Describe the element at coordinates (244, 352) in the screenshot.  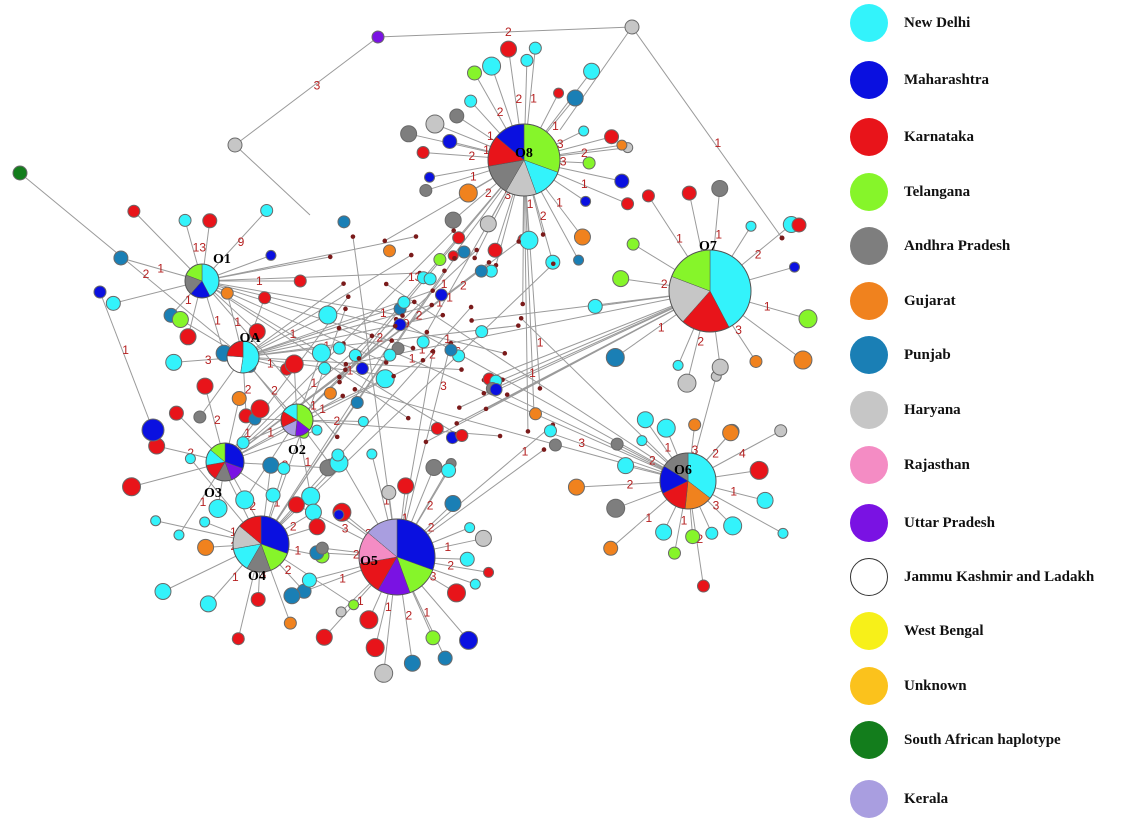
I see `hub-oa: OA` at that location.